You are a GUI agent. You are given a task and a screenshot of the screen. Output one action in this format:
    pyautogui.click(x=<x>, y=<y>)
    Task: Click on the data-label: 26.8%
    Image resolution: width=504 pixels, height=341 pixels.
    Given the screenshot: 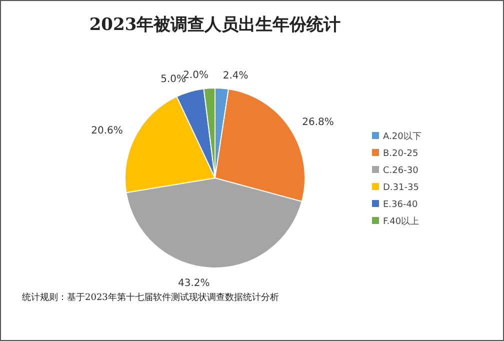 What is the action you would take?
    pyautogui.click(x=318, y=122)
    